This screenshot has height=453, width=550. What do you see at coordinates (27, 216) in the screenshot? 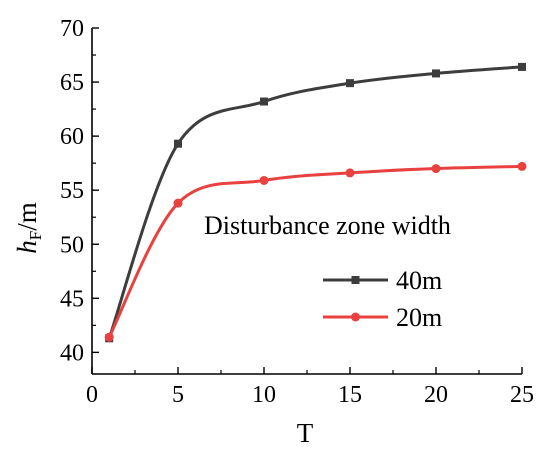
I see `y-axis-title-unit: /m` at bounding box center [27, 216].